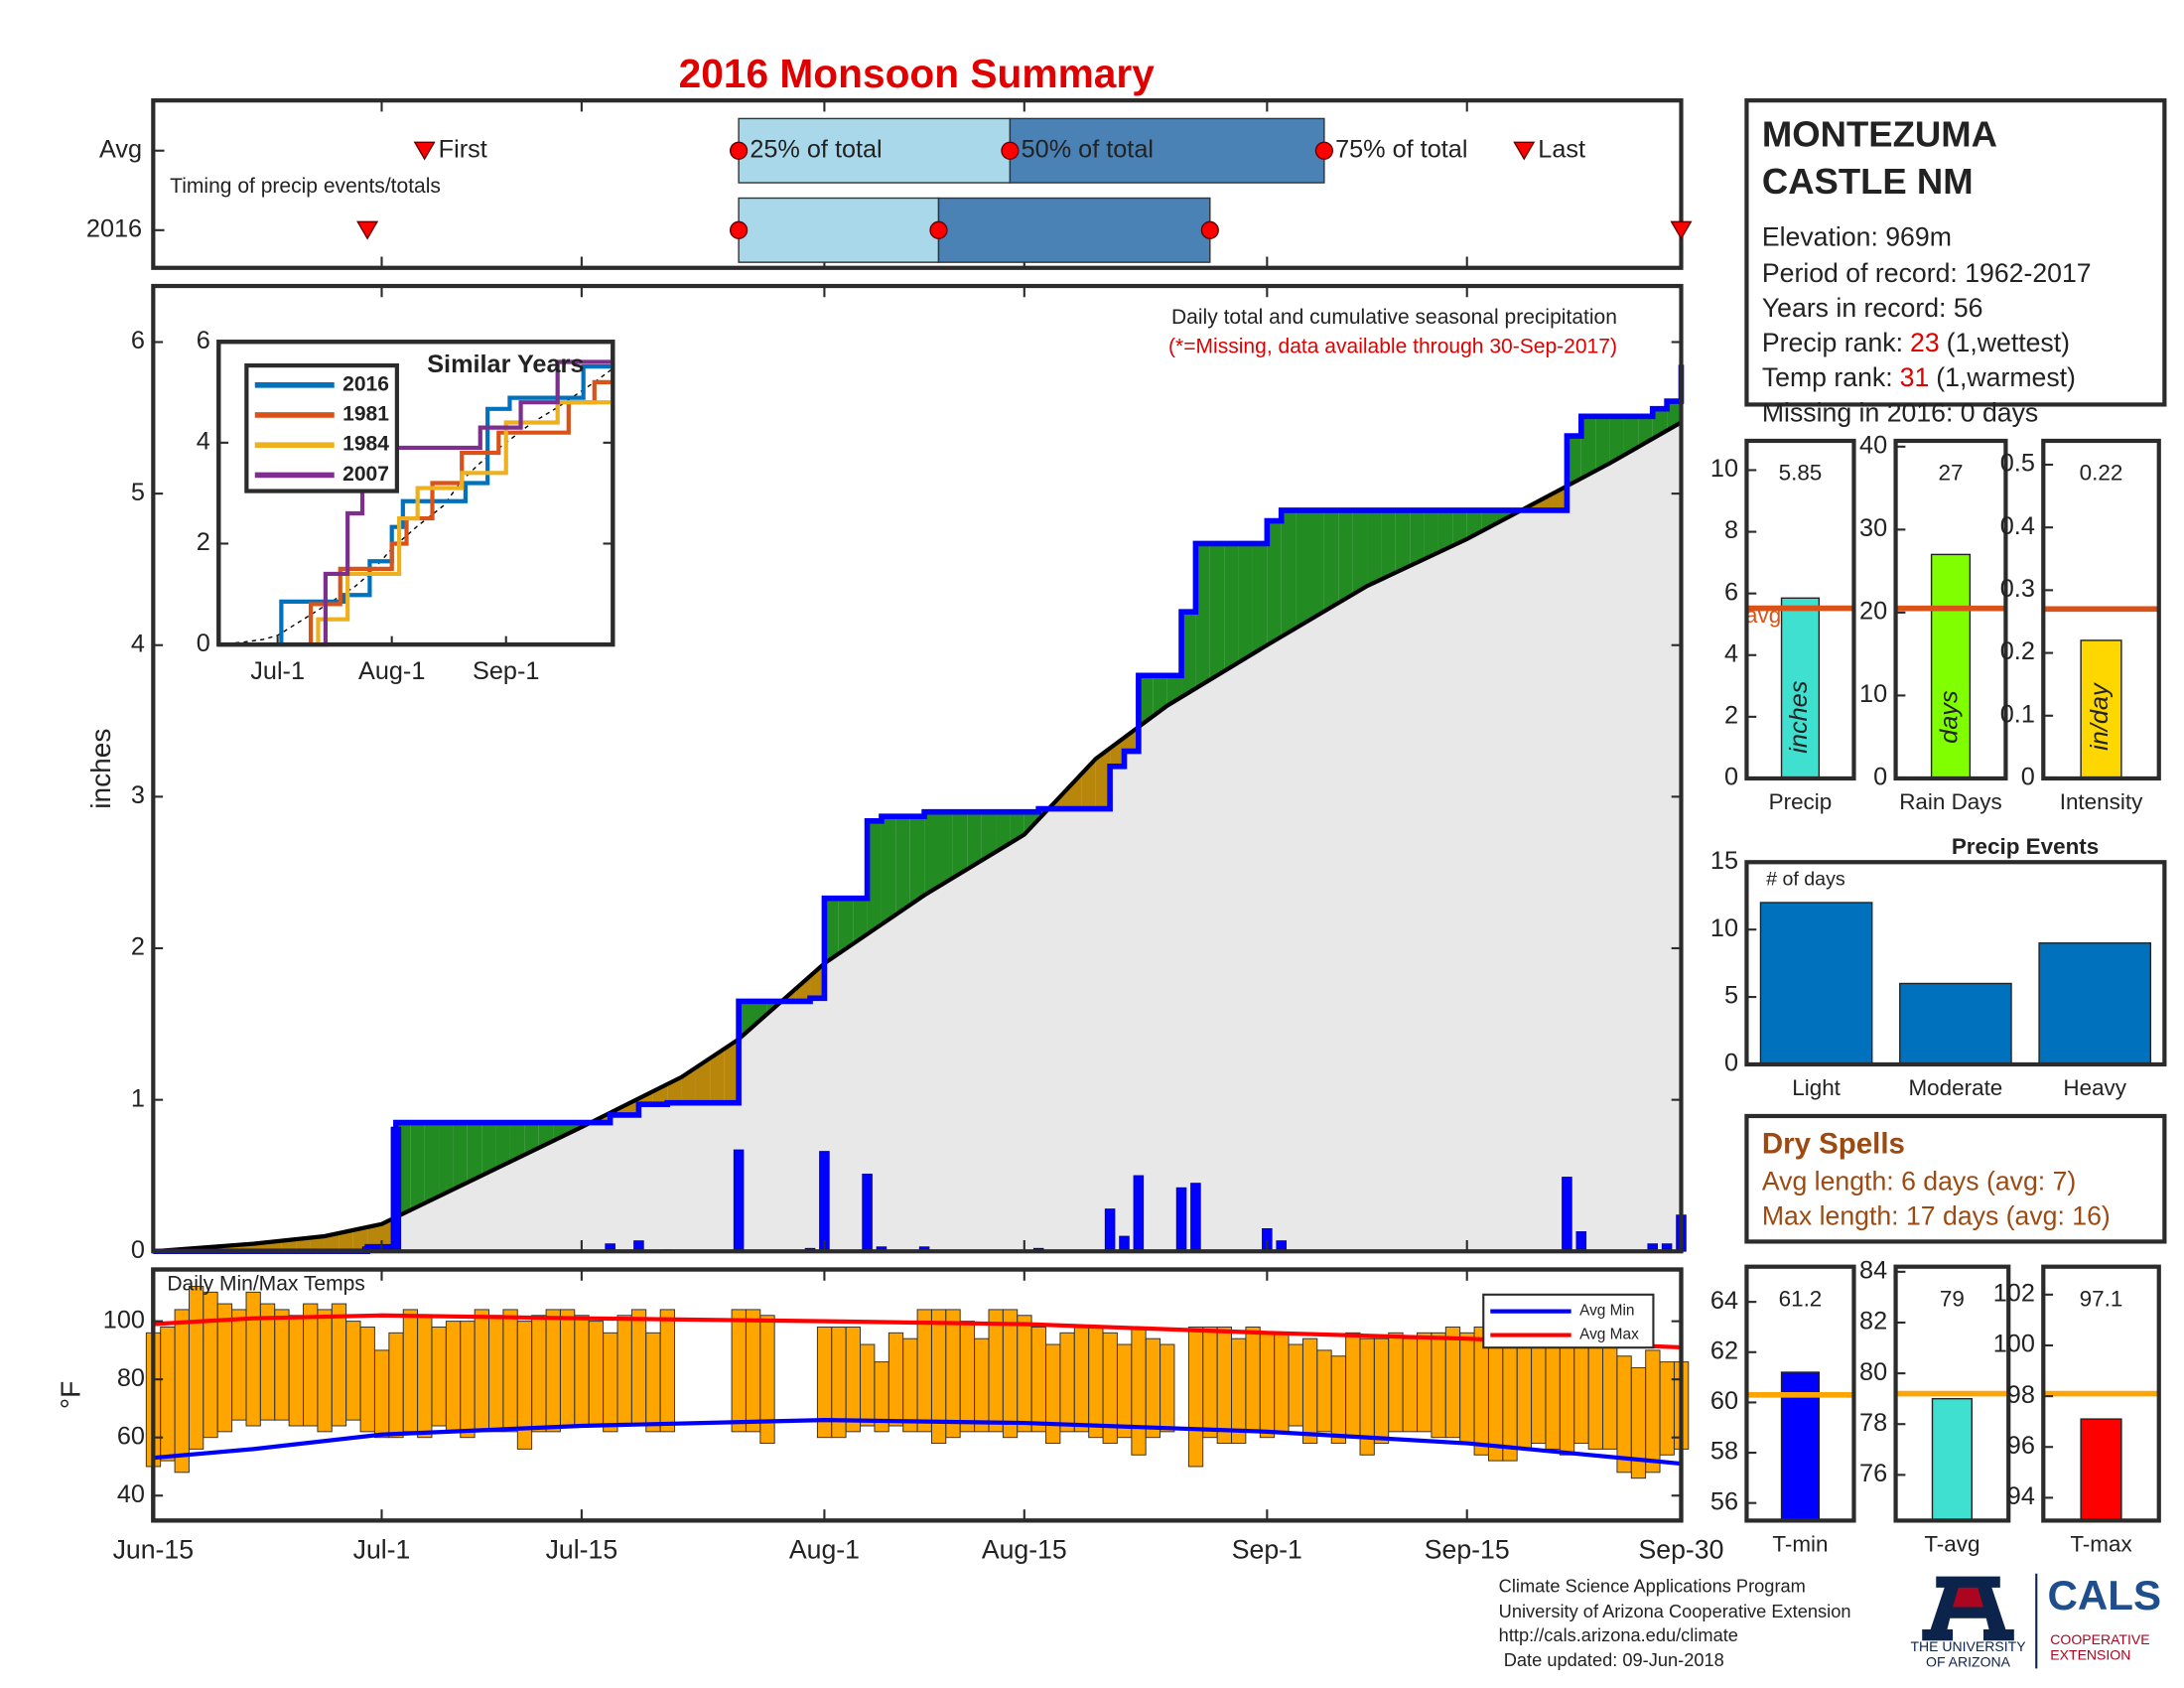 Image resolution: width=2184 pixels, height=1688 pixels. What do you see at coordinates (1724, 1501) in the screenshot?
I see `y-tick-label: 56` at bounding box center [1724, 1501].